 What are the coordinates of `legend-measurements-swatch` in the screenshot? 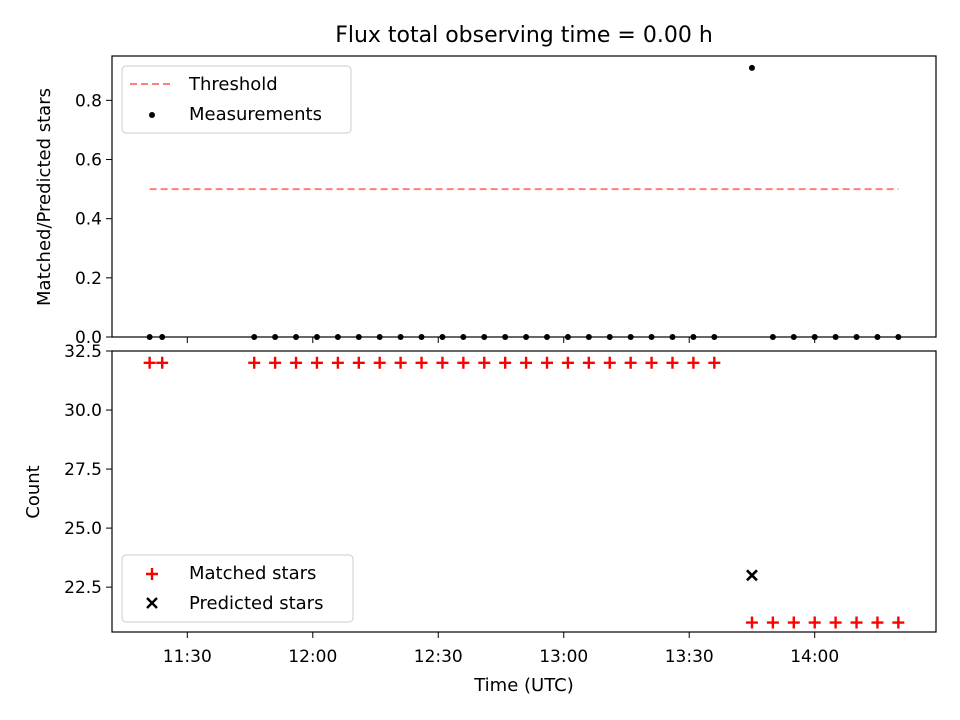 It's located at (152, 115).